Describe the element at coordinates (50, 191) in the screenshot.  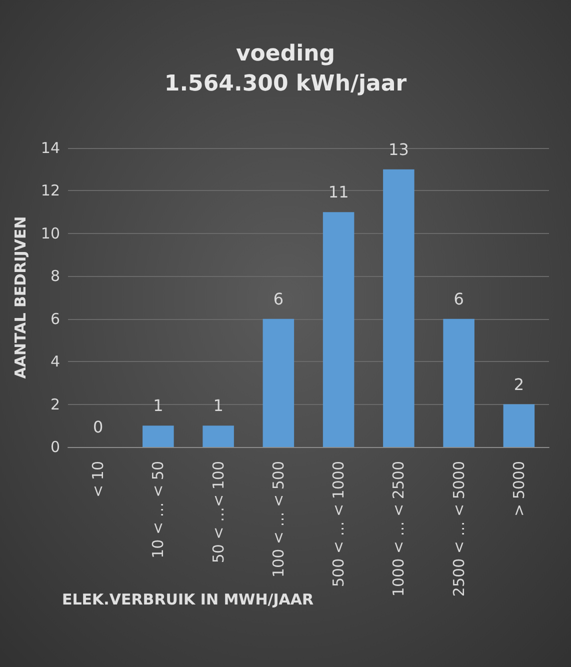
I see `y-tick-label: 12` at that location.